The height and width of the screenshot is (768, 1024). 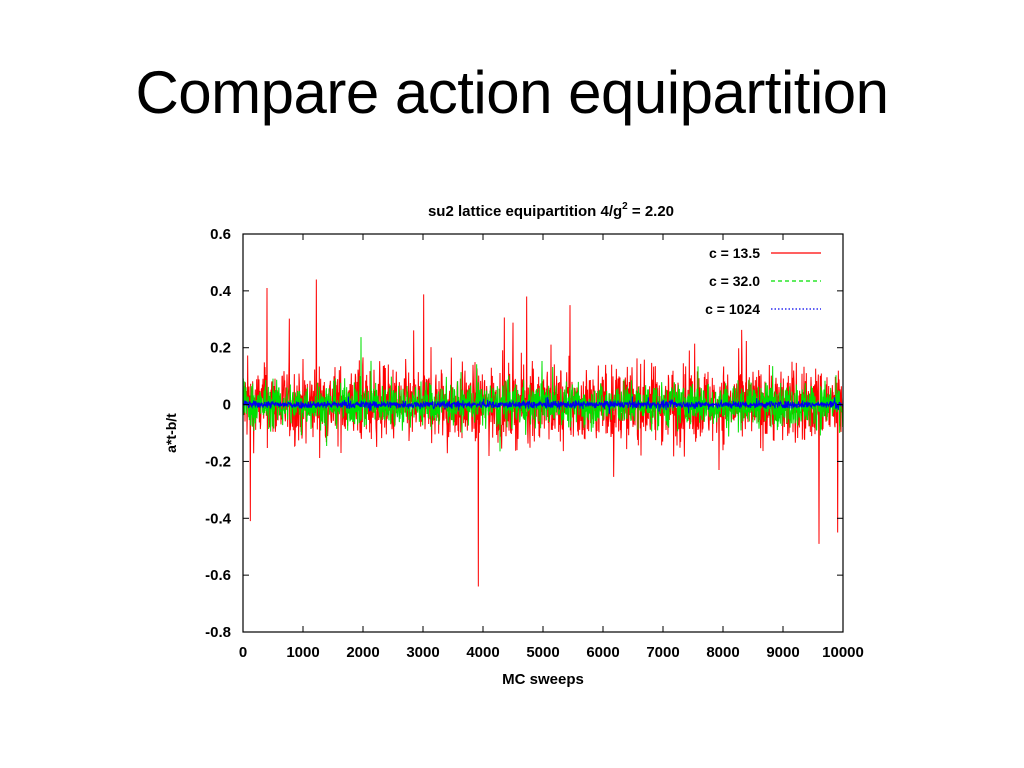 What do you see at coordinates (734, 253) in the screenshot?
I see `legend-label-1: c = 13.5` at bounding box center [734, 253].